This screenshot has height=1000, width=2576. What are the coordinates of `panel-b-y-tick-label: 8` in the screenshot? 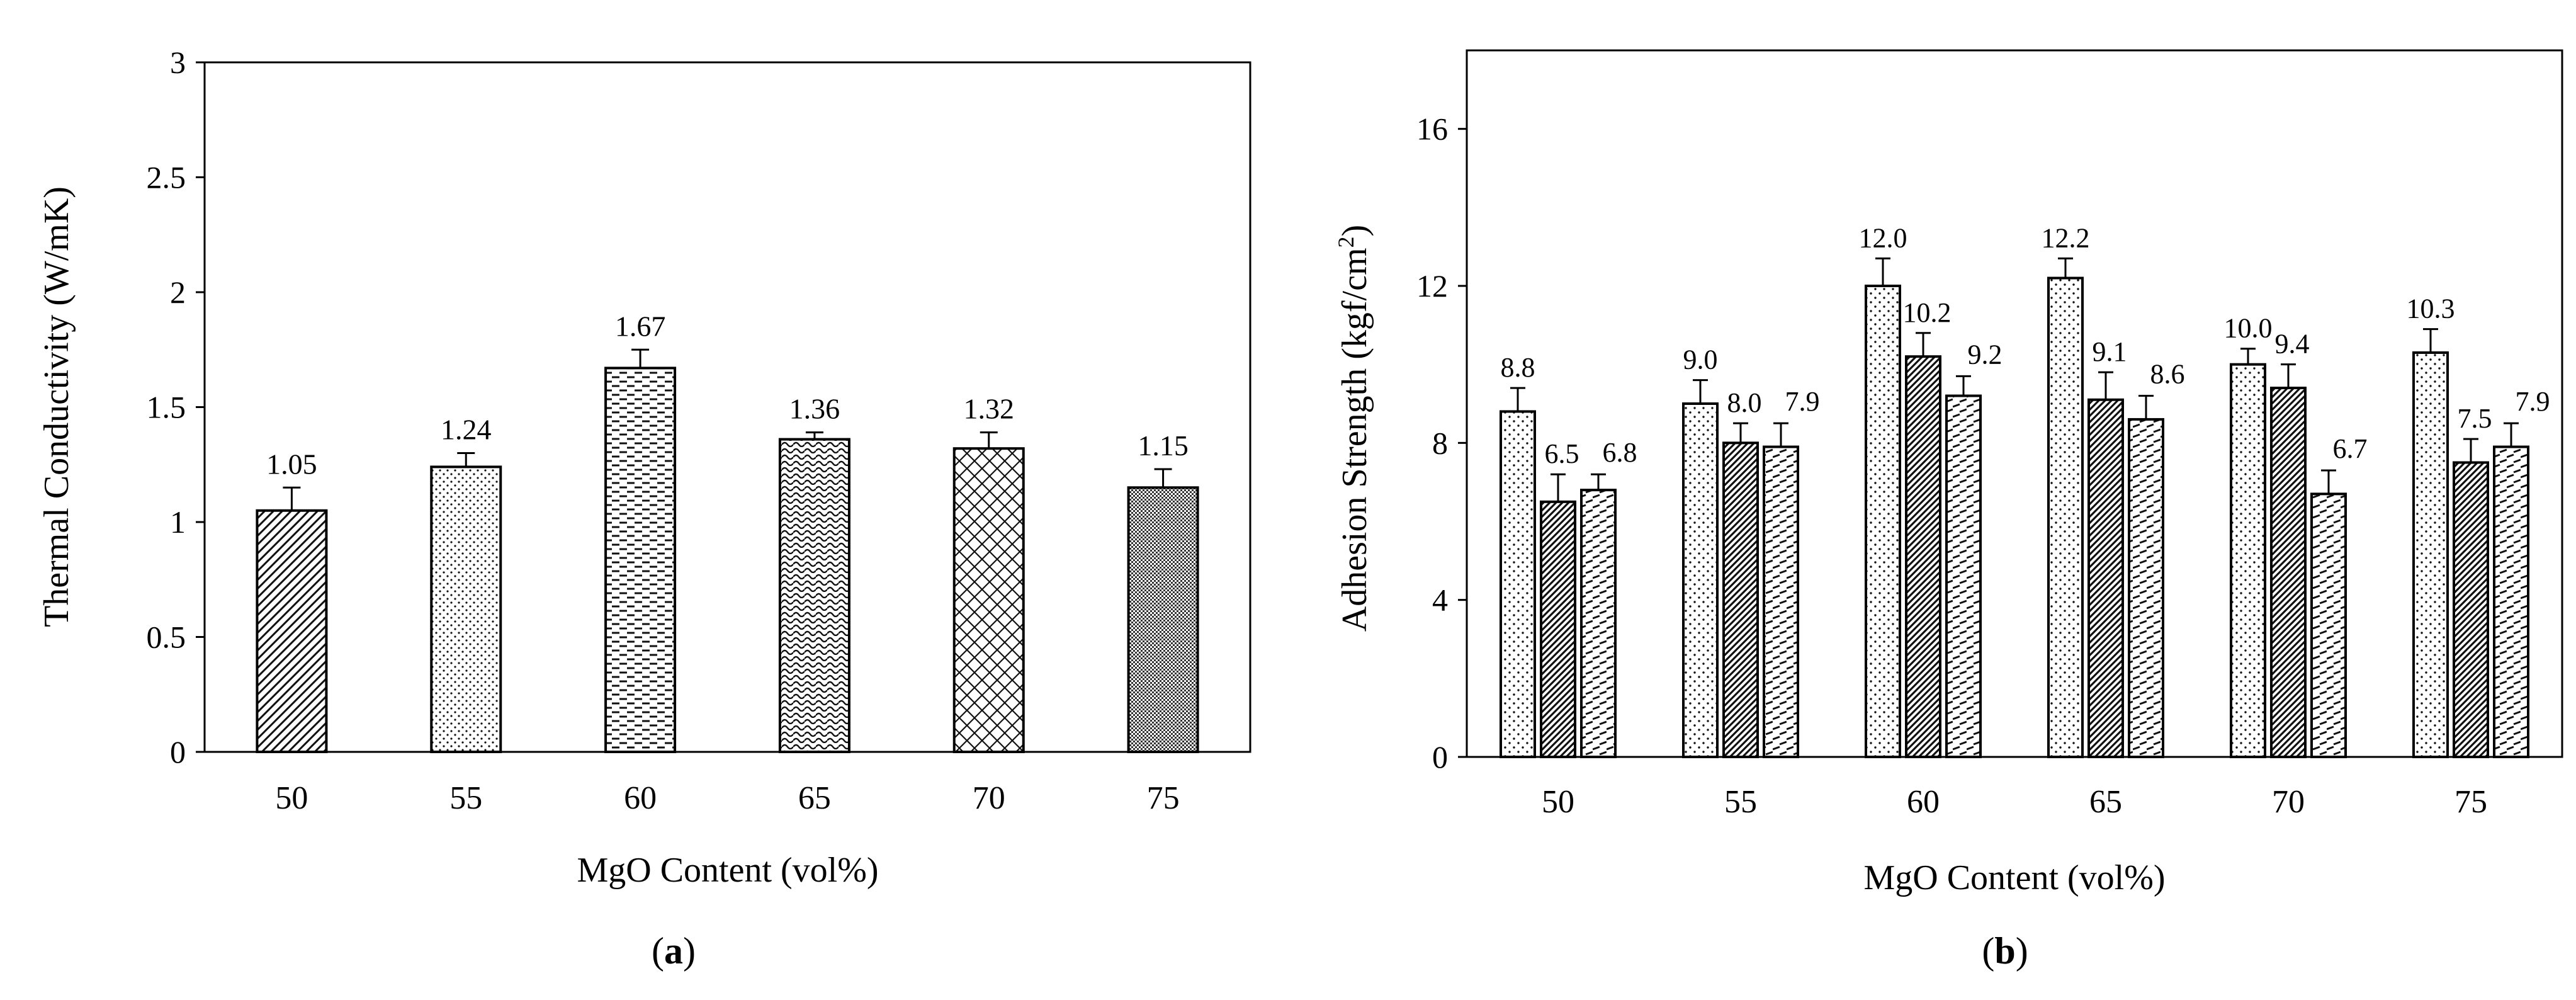 It's located at (1440, 442).